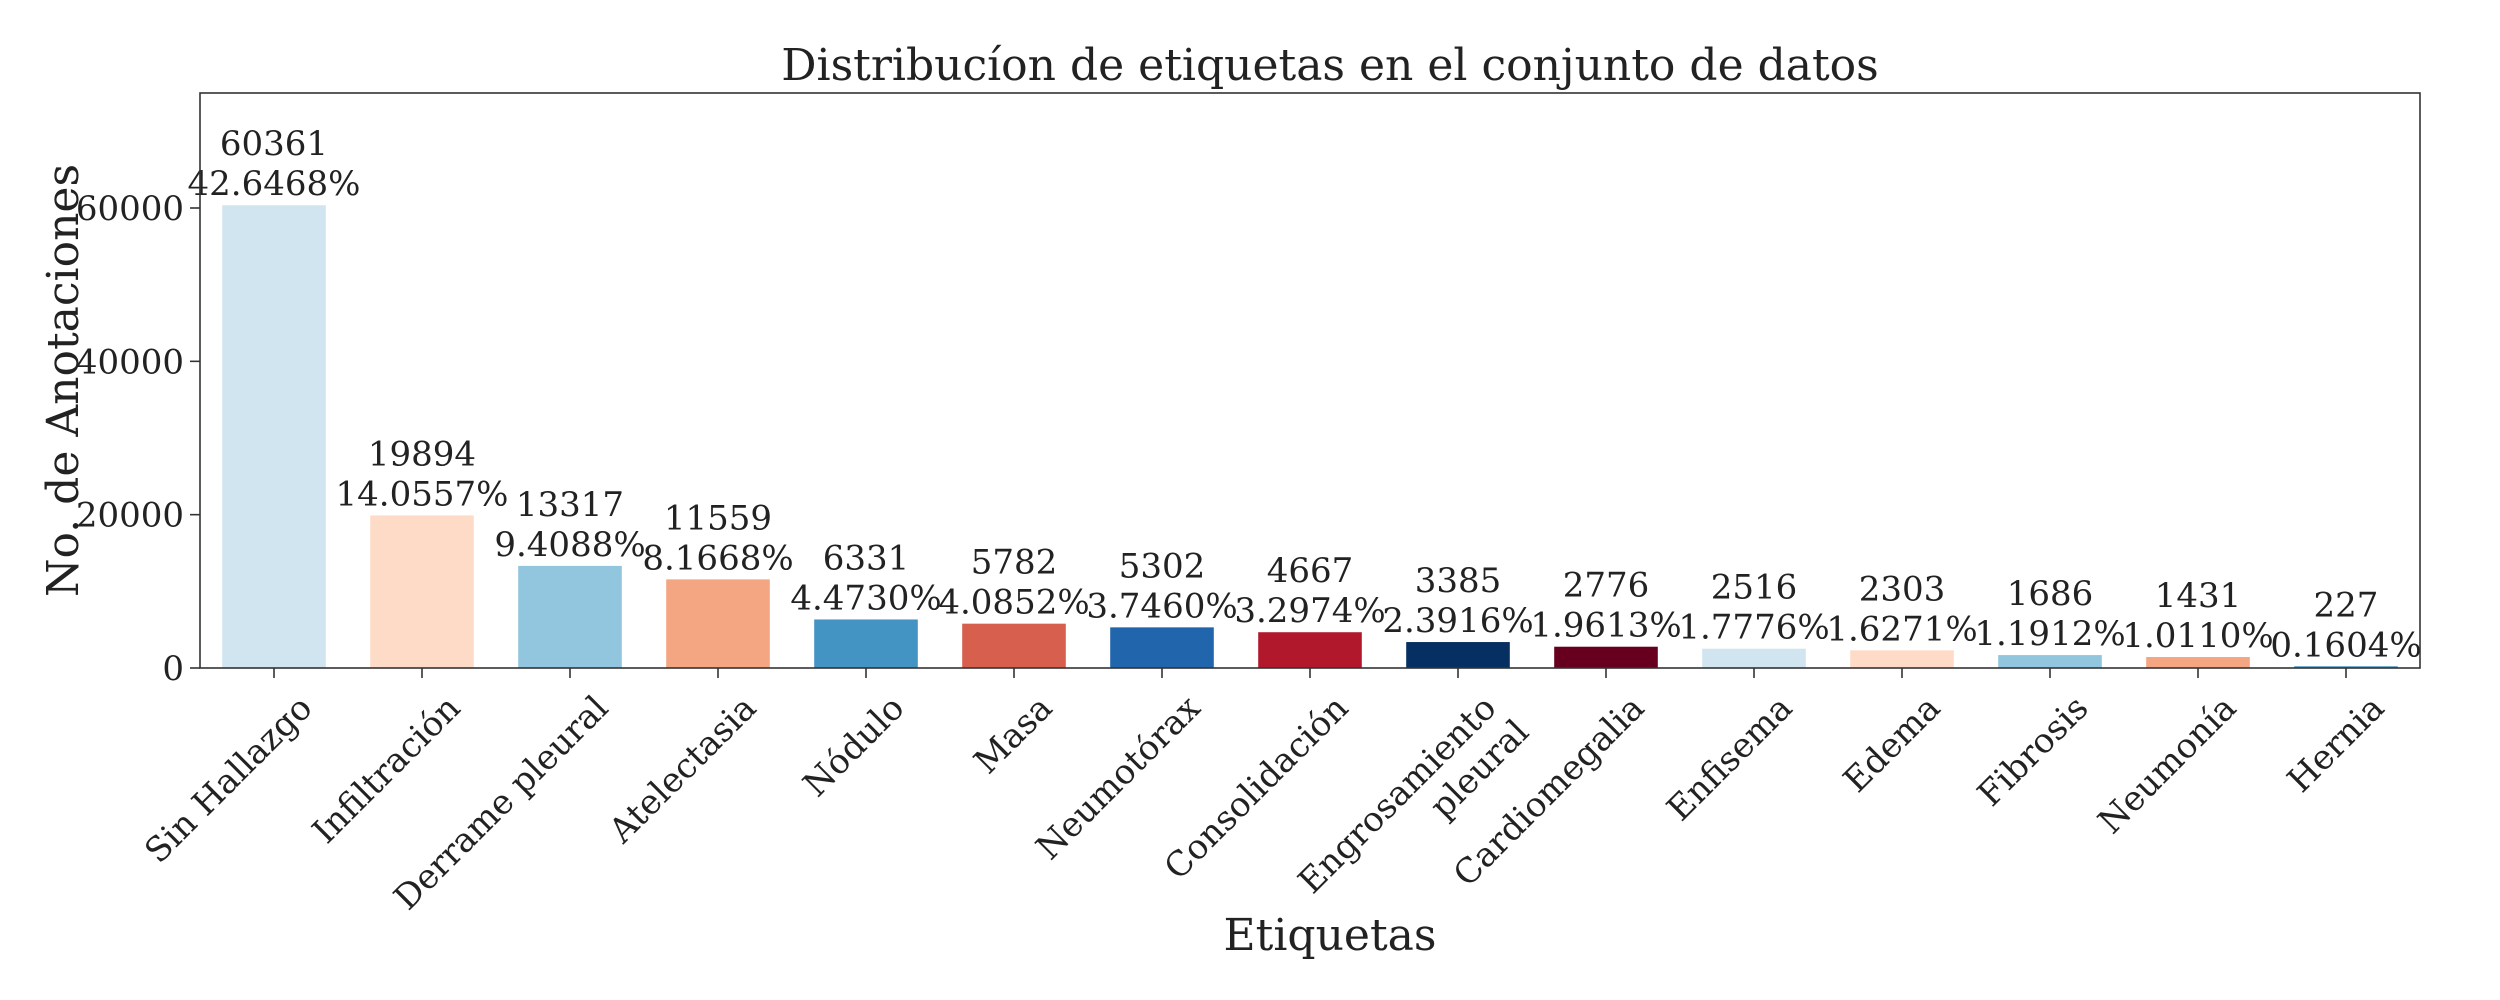 The height and width of the screenshot is (1000, 2500). What do you see at coordinates (1330, 935) in the screenshot?
I see `x-axis-label: Etiquetas` at bounding box center [1330, 935].